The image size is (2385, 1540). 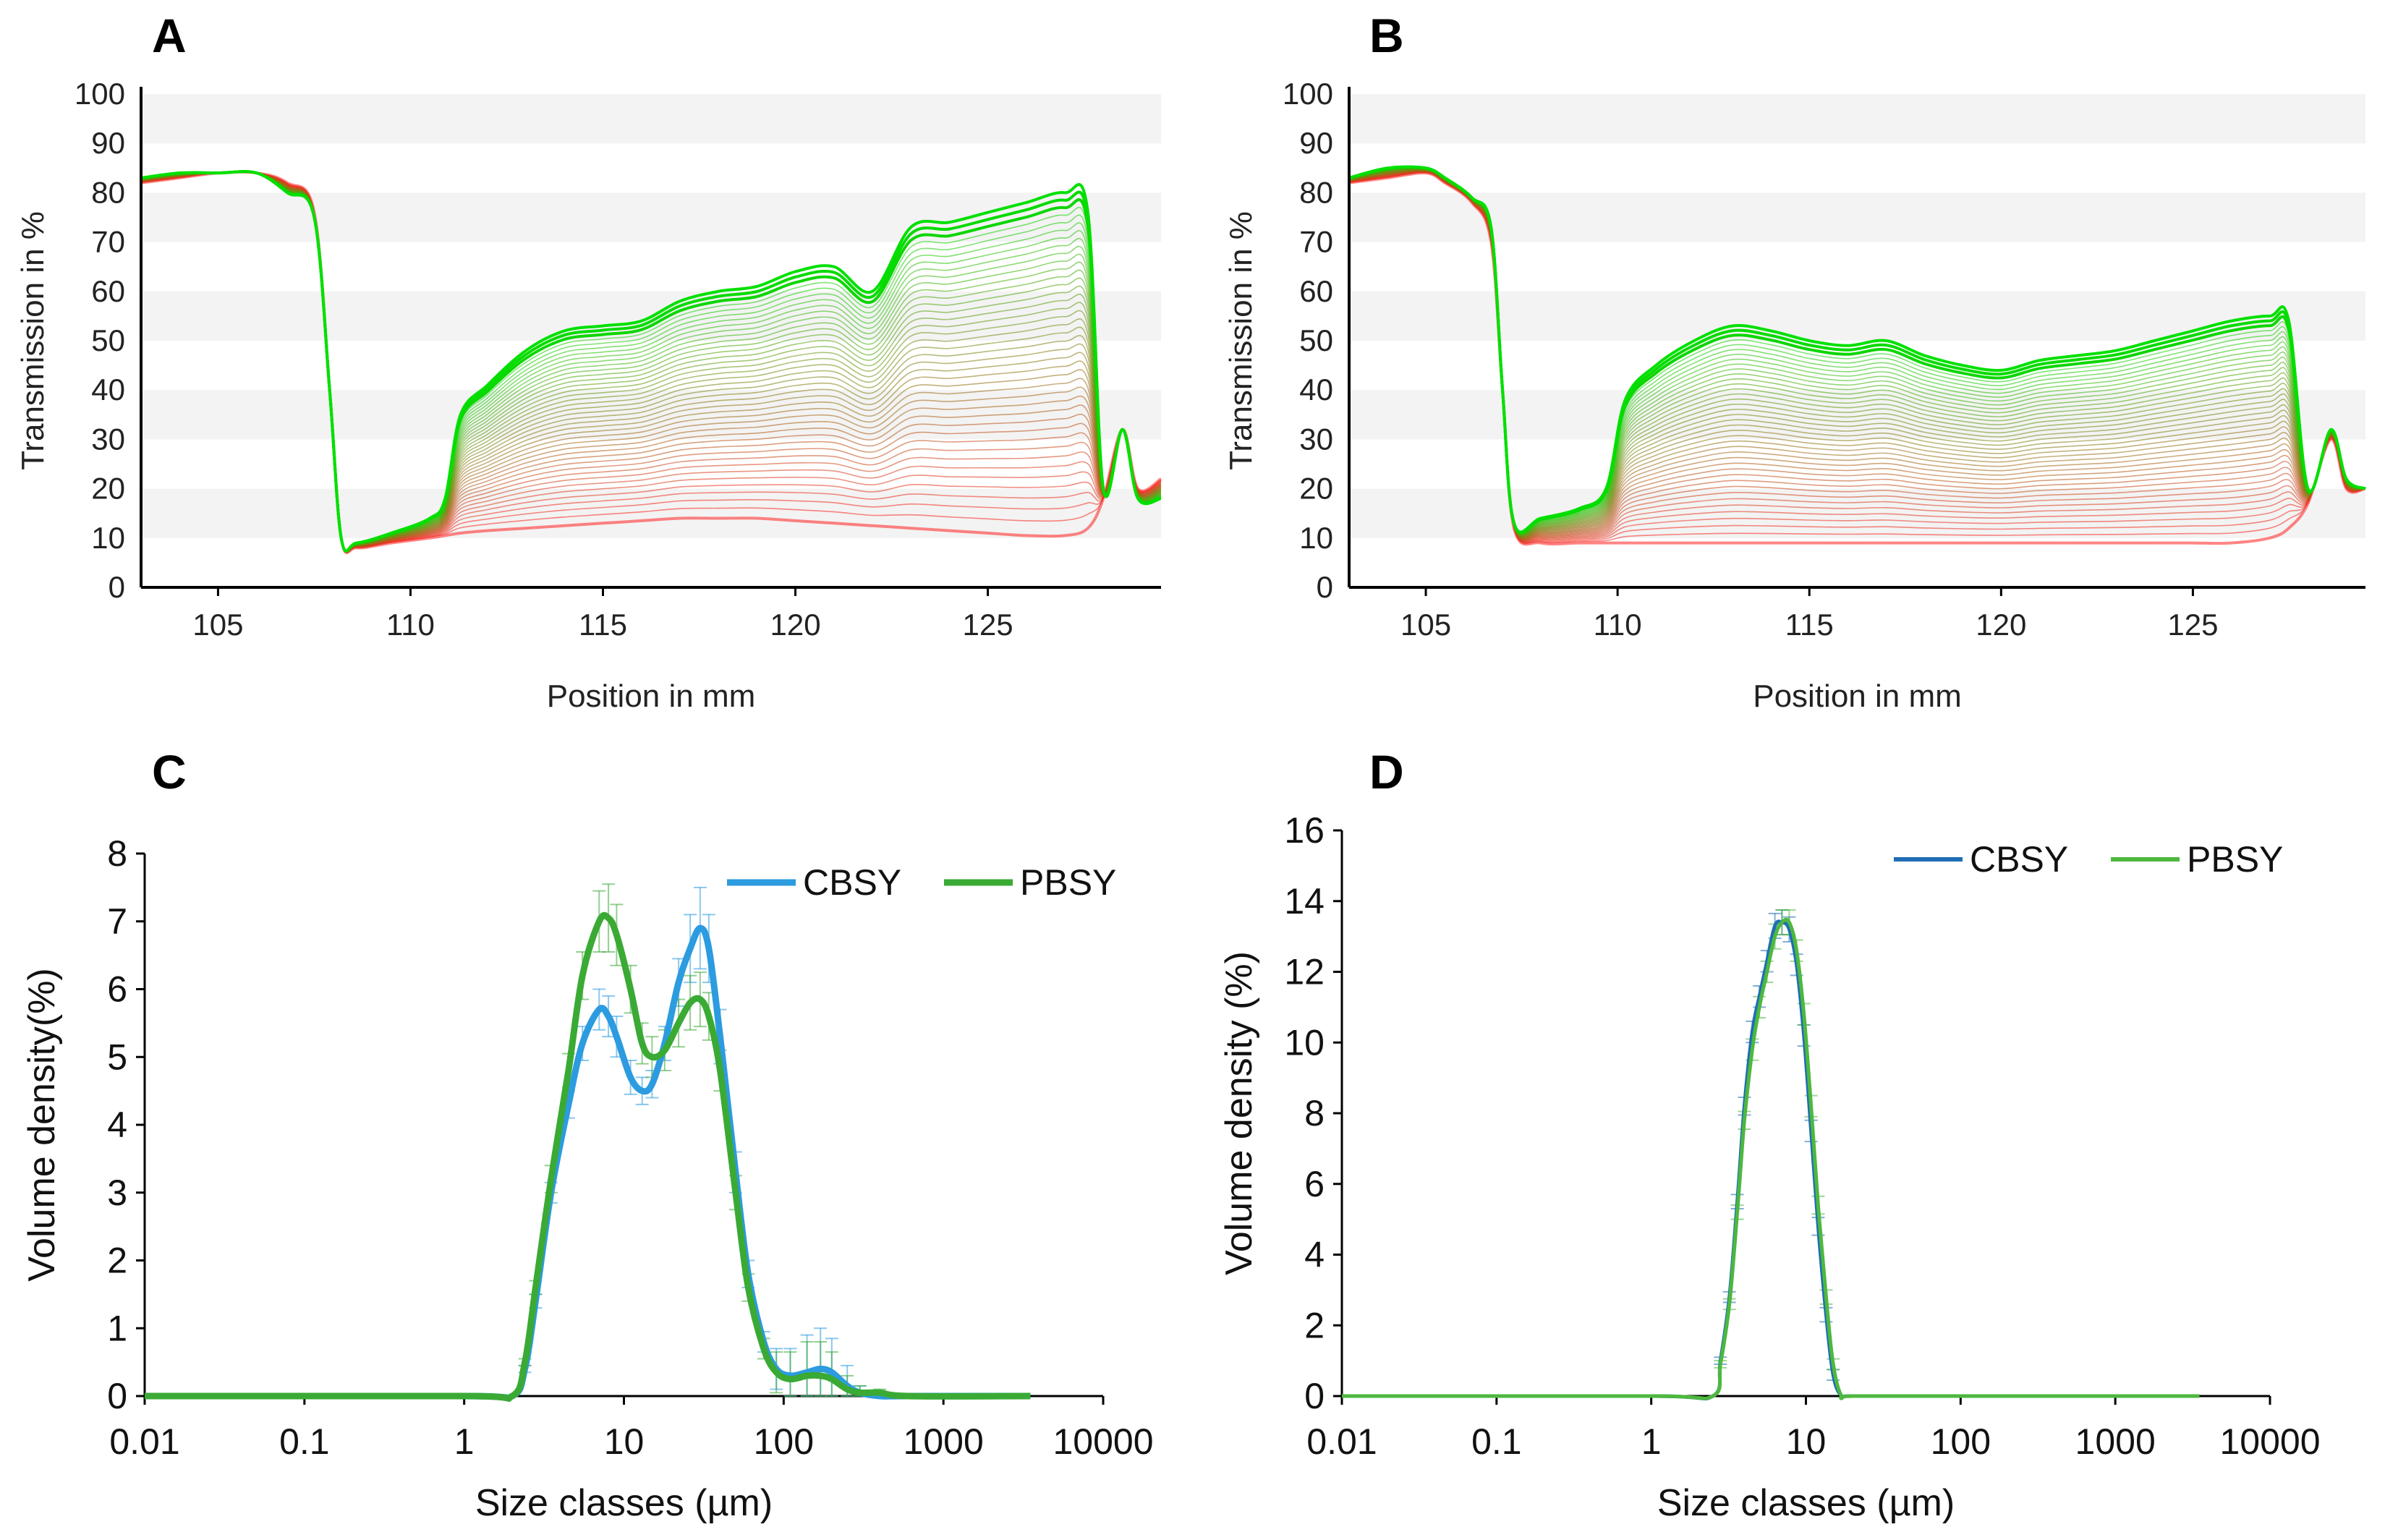 What do you see at coordinates (169, 772) in the screenshot?
I see `panel-label-c: C` at bounding box center [169, 772].